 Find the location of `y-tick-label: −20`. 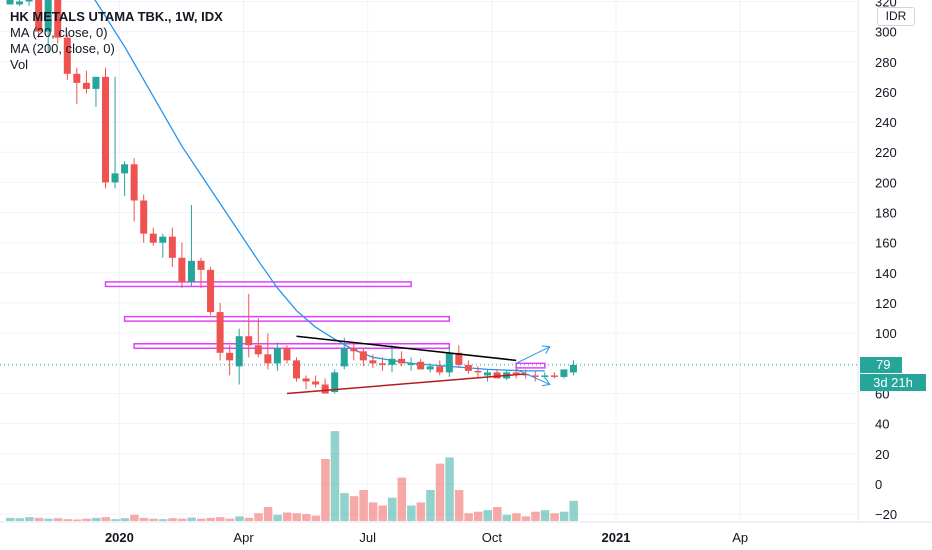

y-tick-label: −20 is located at coordinates (886, 514).